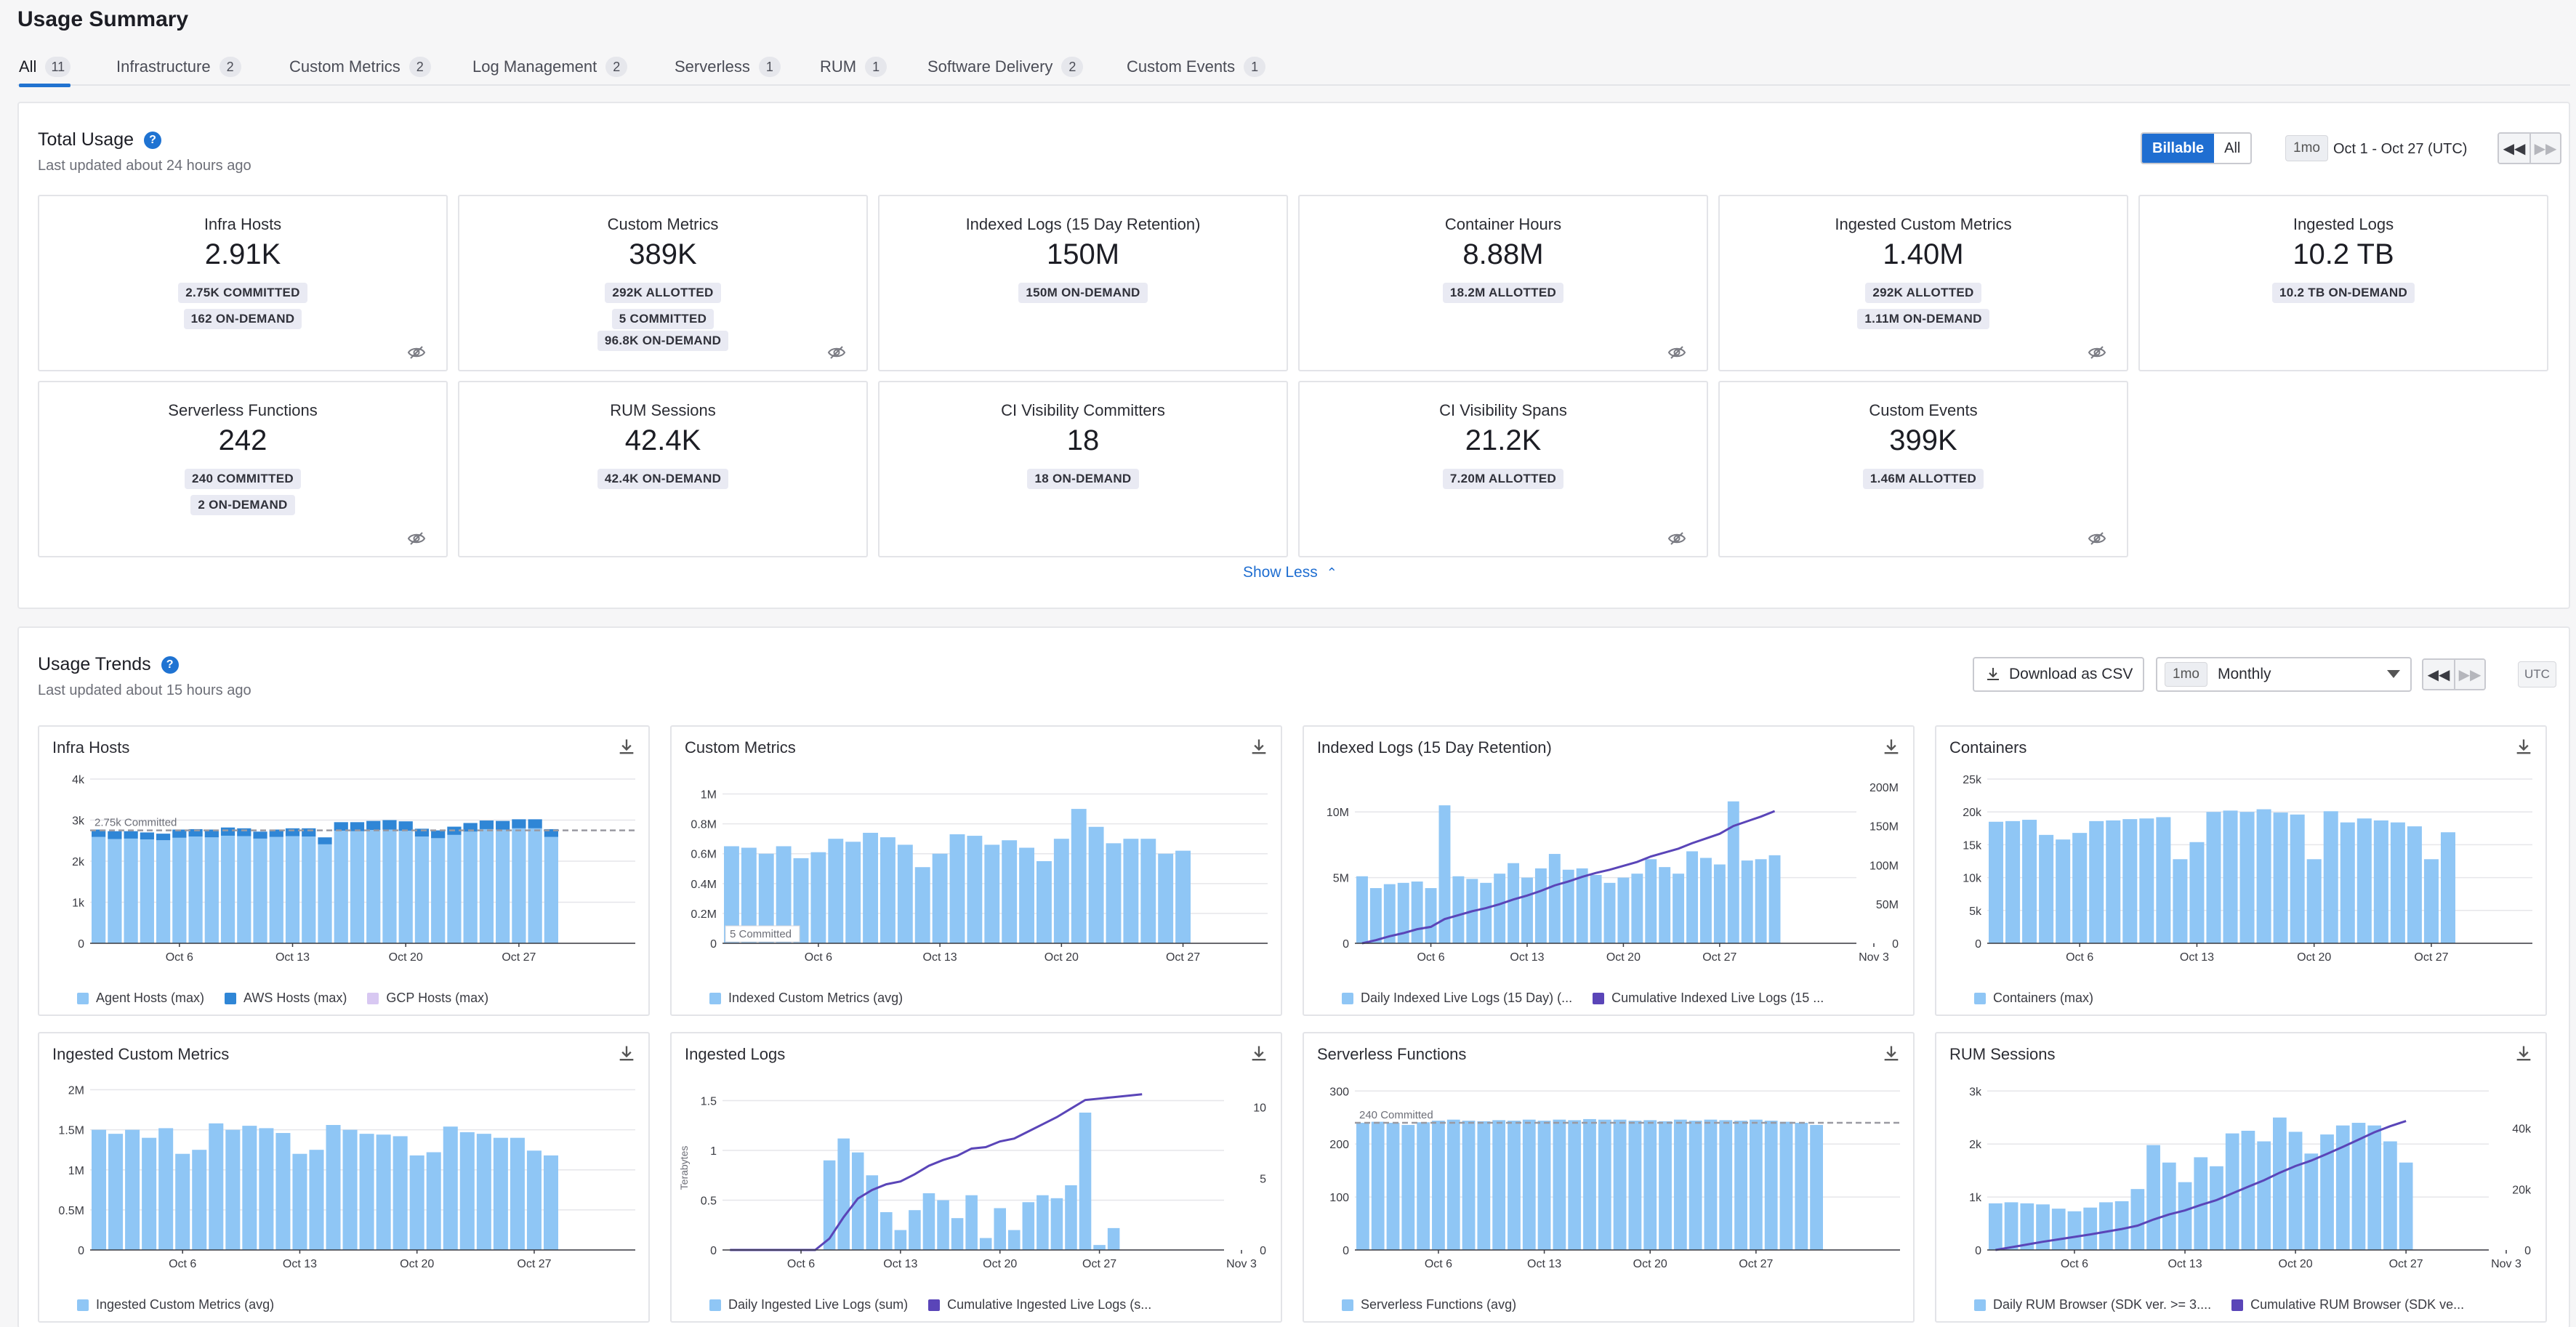 The height and width of the screenshot is (1327, 2576). I want to click on next-period-icon: ▶▶, so click(2469, 675).